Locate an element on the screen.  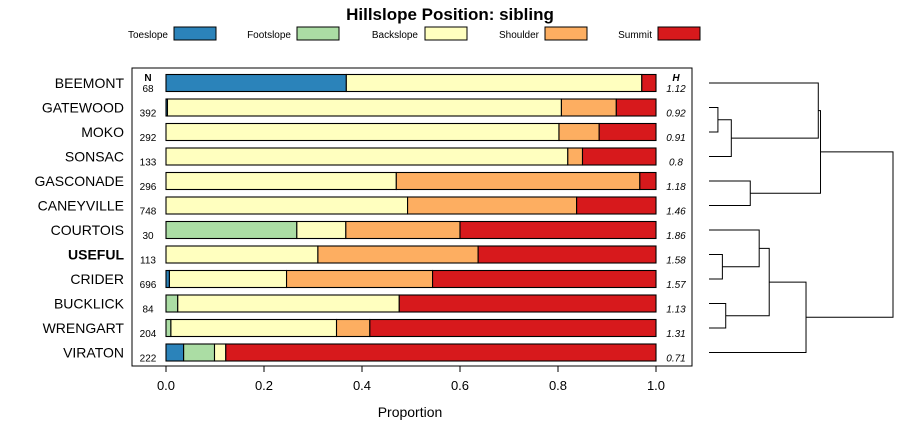
bar-segment-moko-backslope is located at coordinates (362, 132).